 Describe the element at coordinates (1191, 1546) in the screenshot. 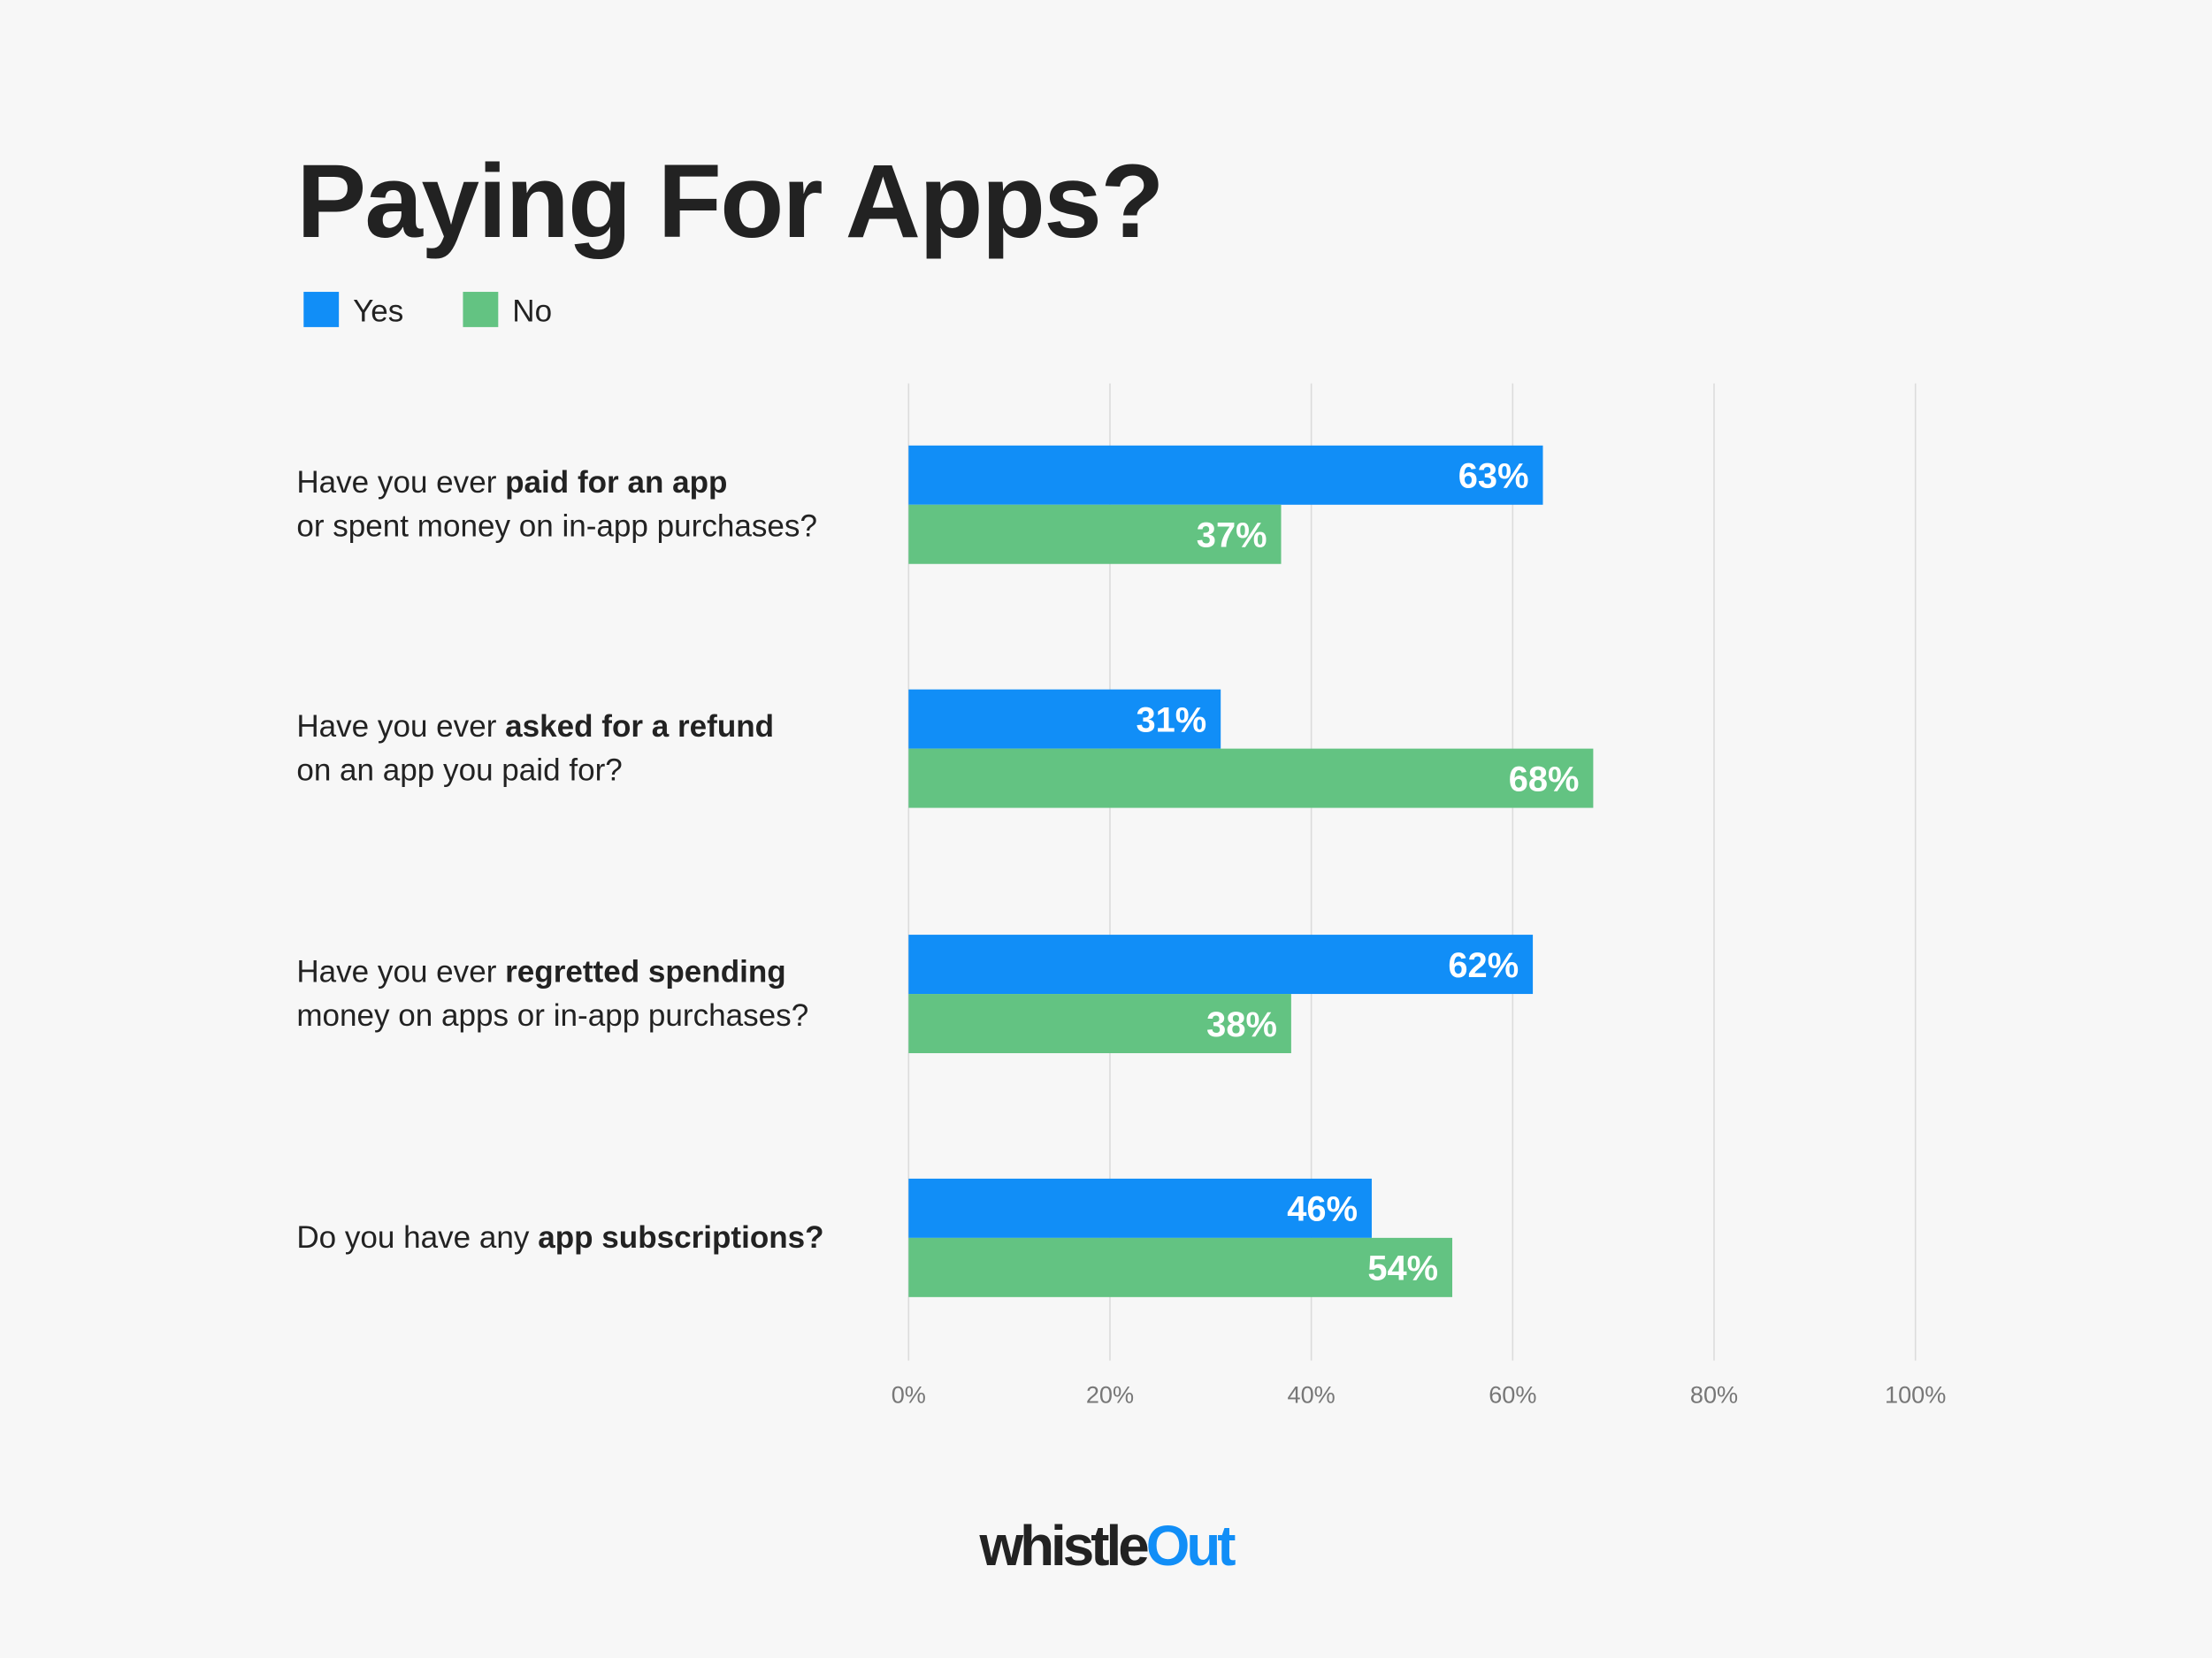

I see `logo-right: Out` at that location.